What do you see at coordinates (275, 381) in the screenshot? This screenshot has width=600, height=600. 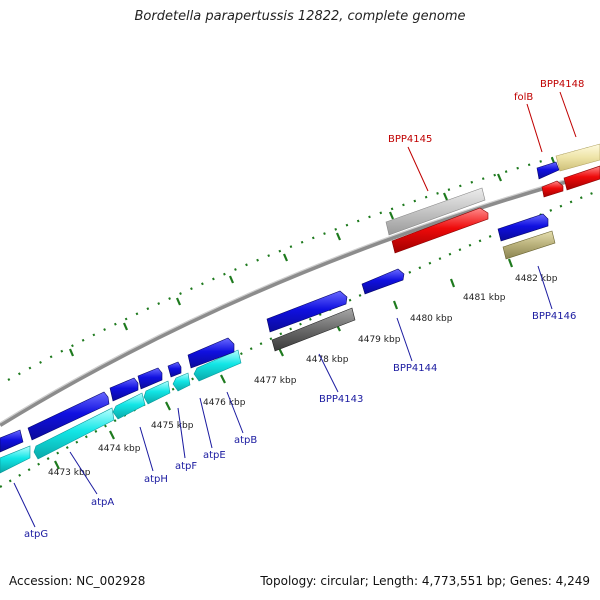 I see `scale-label: 4477 kbp` at bounding box center [275, 381].